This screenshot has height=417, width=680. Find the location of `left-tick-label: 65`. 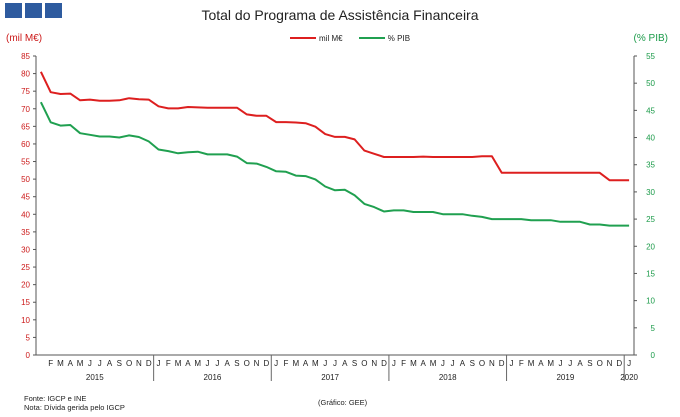

left-tick-label: 65 is located at coordinates (25, 126).